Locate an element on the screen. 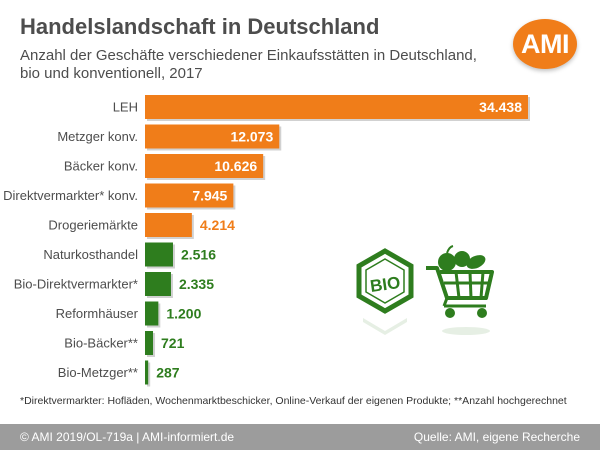 The height and width of the screenshot is (450, 600). category-label: Bio-Metzger** is located at coordinates (98, 372).